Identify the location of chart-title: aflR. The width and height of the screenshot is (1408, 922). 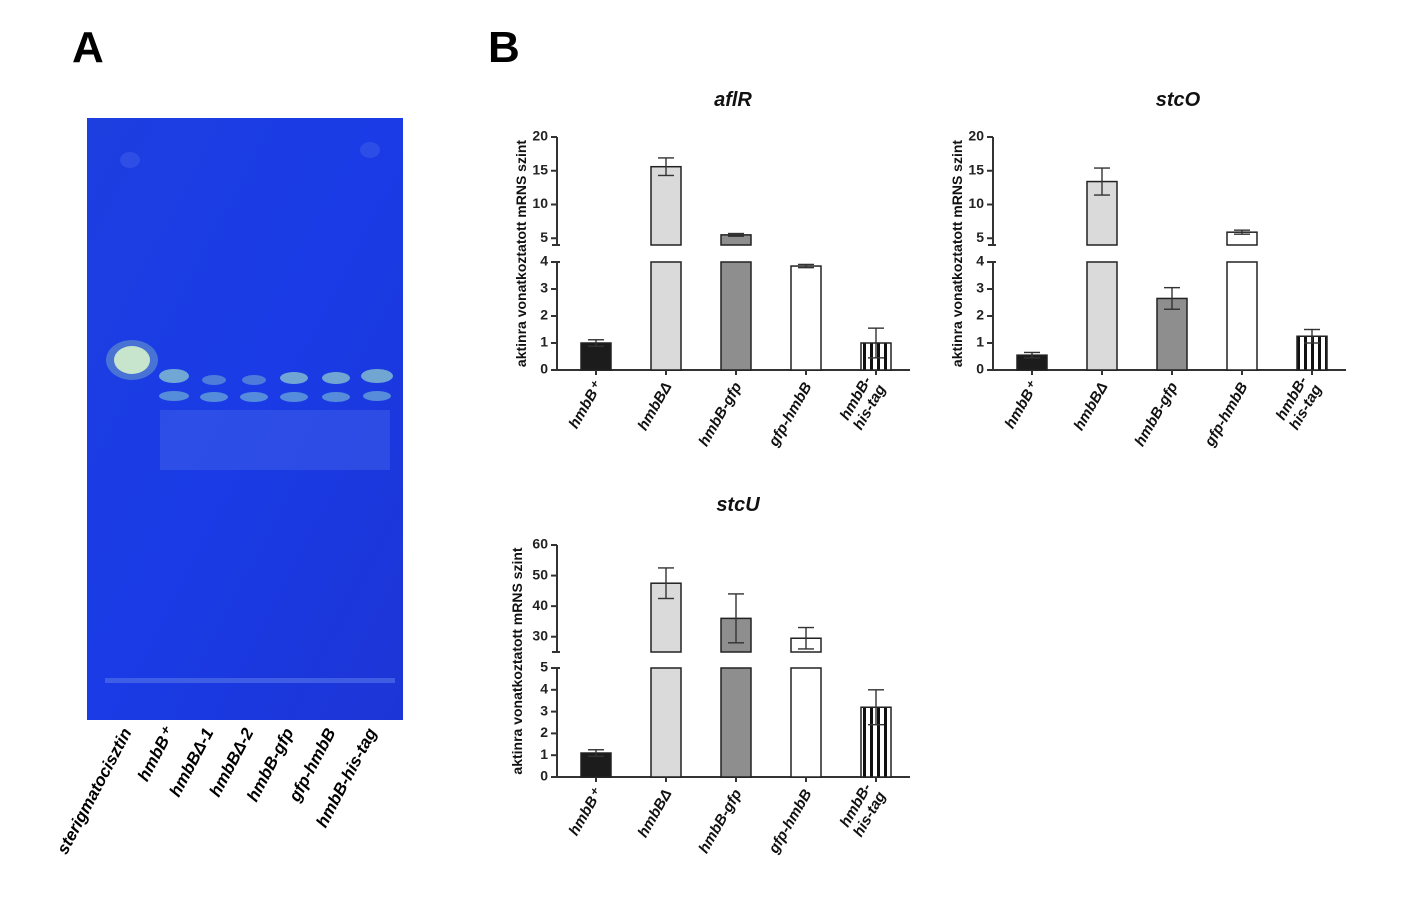
(733, 100).